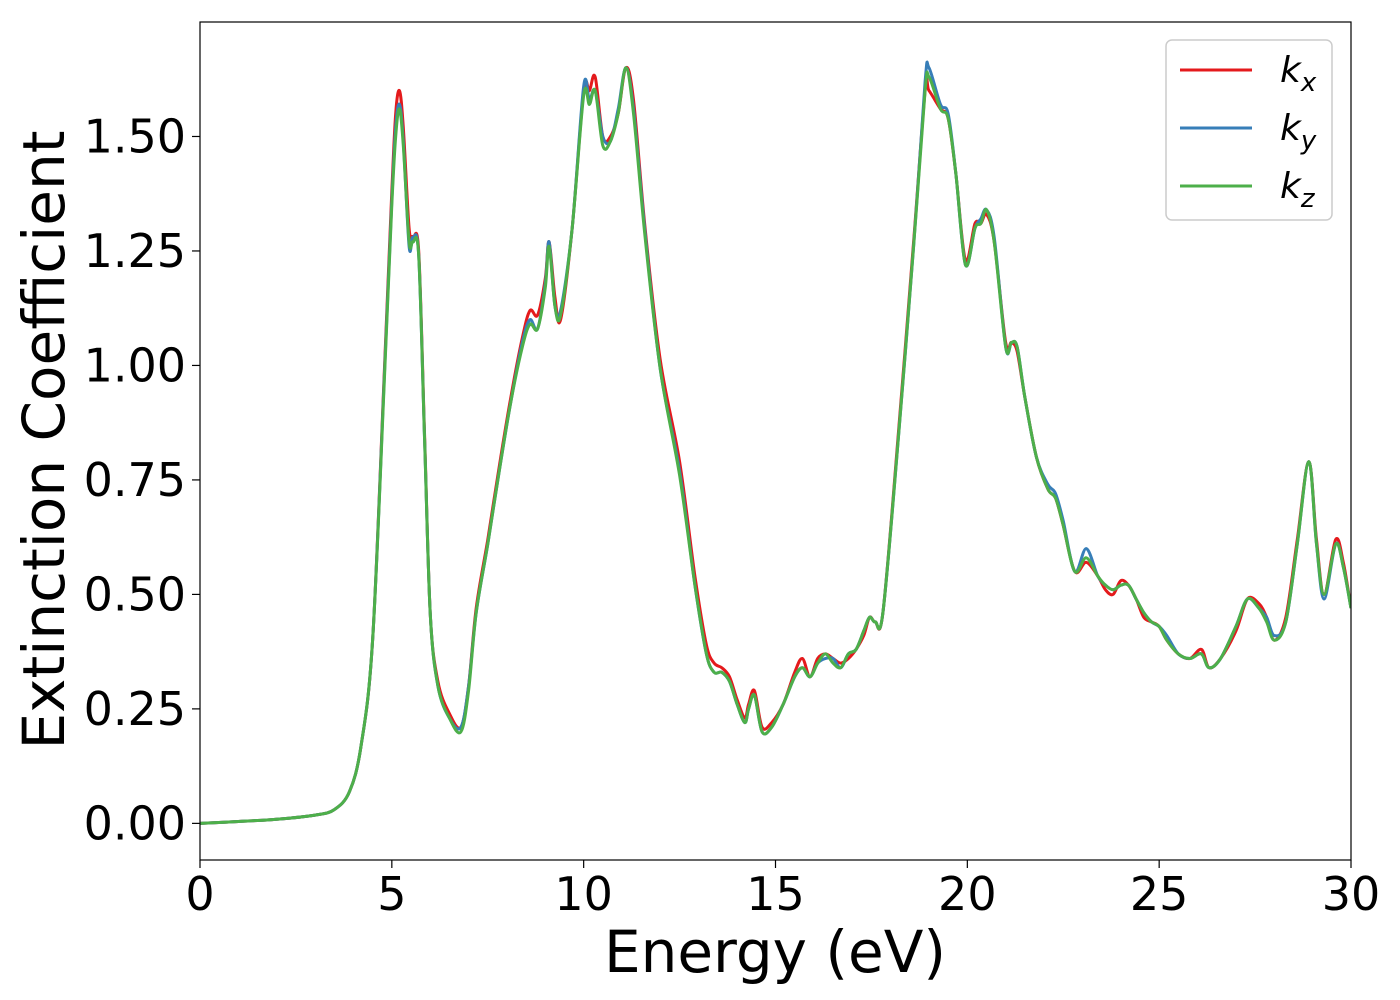  I want to click on legend-label-z: kz, so click(1298, 190).